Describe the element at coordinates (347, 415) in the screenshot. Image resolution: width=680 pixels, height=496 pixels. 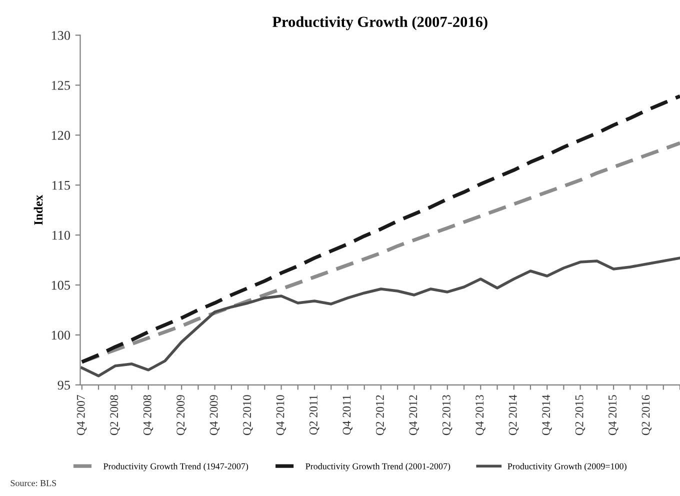
I see `x-tick-label: Q4 2011` at that location.